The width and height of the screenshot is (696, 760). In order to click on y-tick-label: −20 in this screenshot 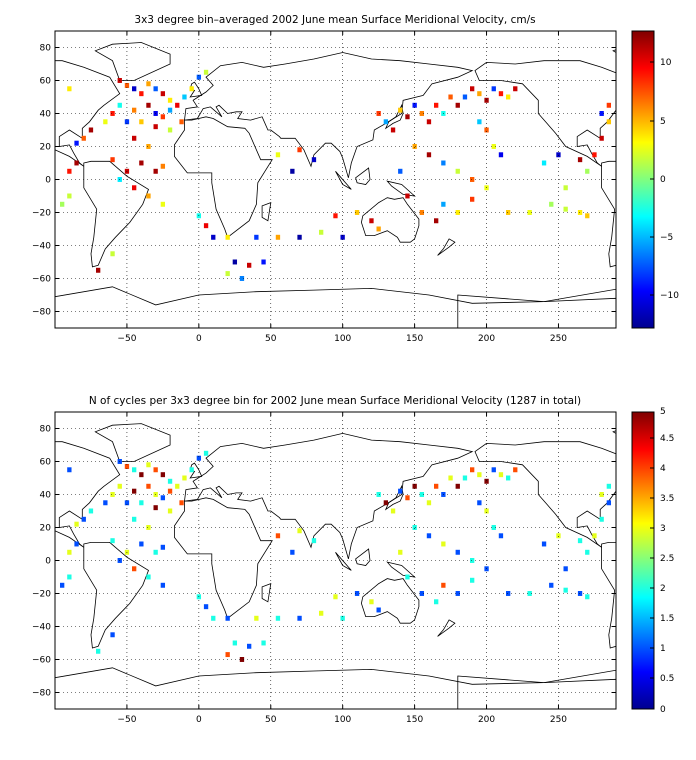, I will do `click(41, 595)`.